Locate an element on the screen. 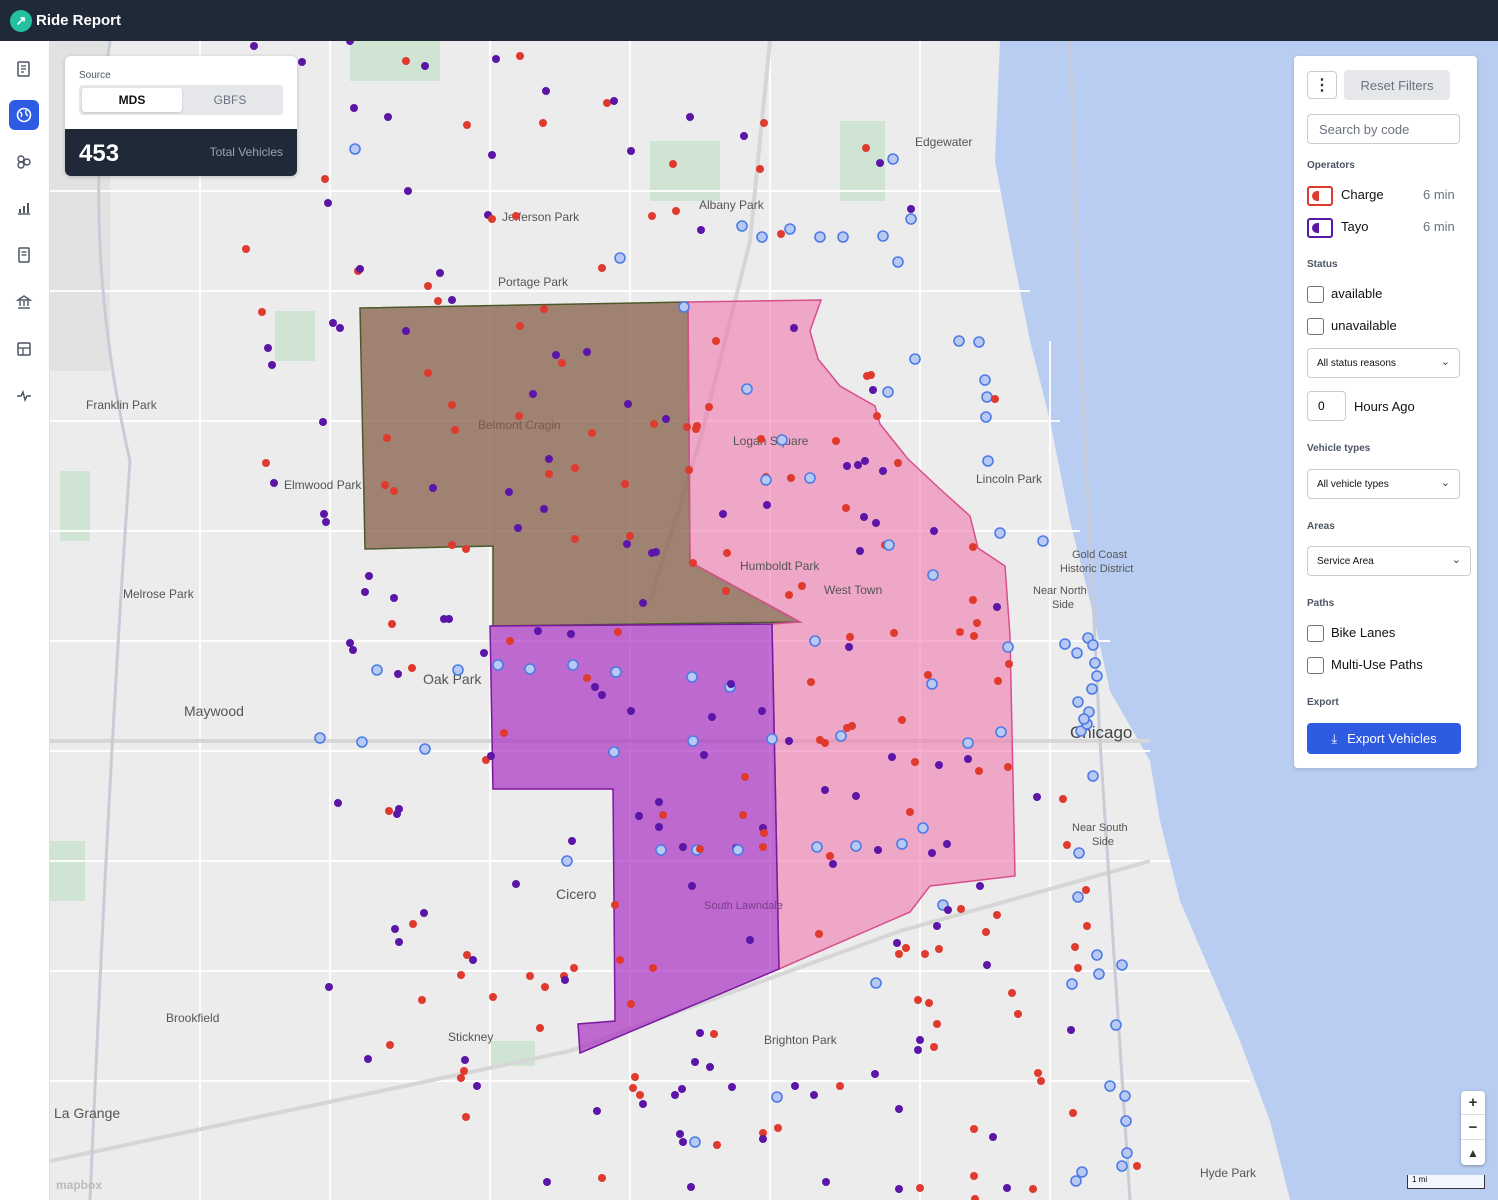 This screenshot has width=1498, height=1200. more-options-icon: ⋮ is located at coordinates (1322, 85).